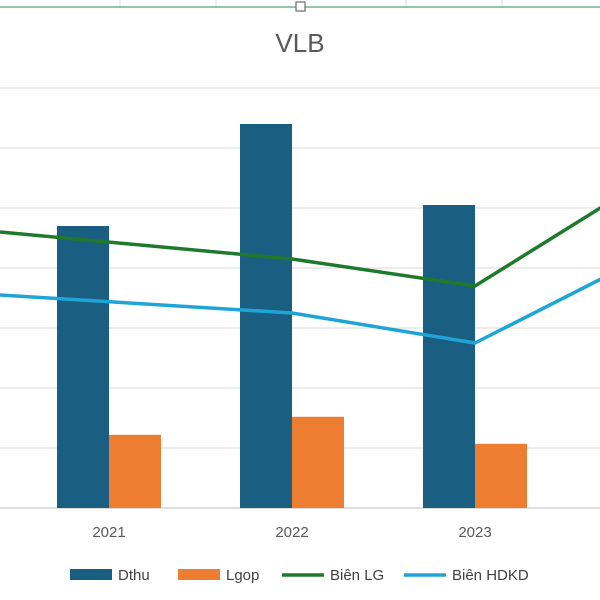 This screenshot has width=600, height=600. What do you see at coordinates (266, 316) in the screenshot?
I see `bar-dthu-2022` at bounding box center [266, 316].